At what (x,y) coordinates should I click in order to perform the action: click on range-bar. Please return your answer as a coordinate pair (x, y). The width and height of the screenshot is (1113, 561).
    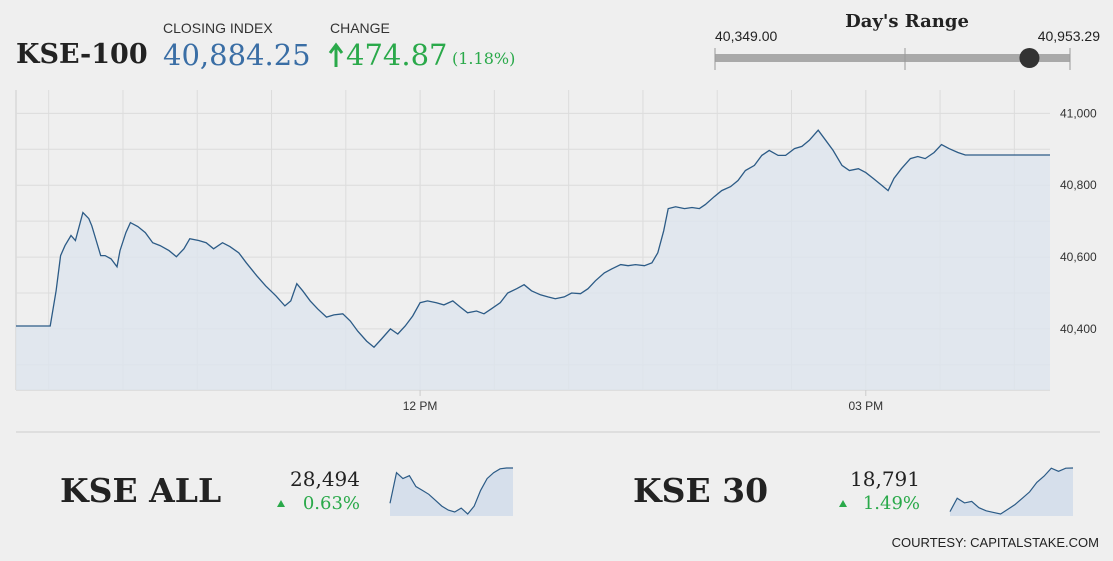
    Looking at the image, I should click on (892, 58).